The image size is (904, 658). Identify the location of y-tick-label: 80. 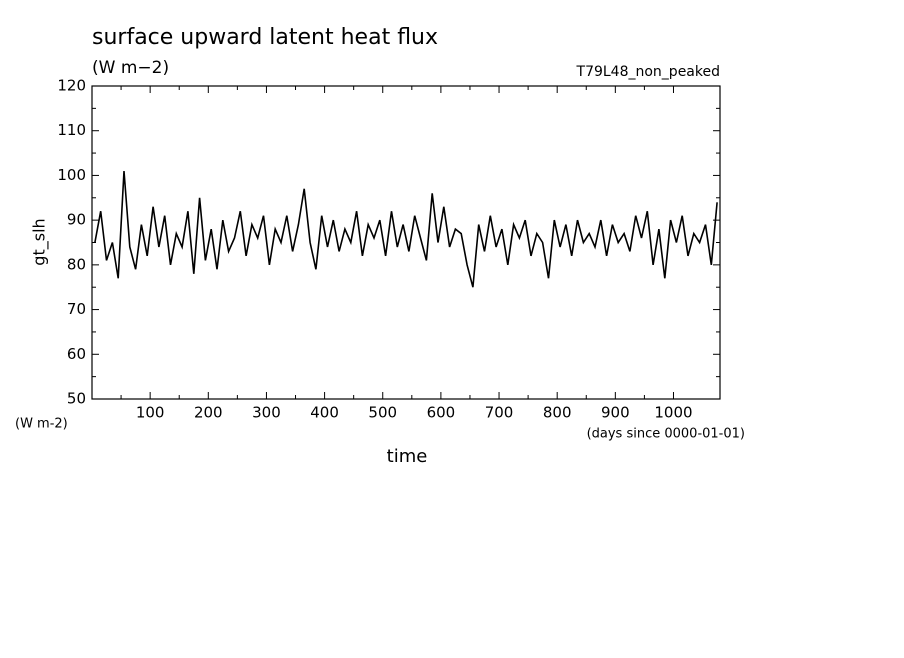
(76, 264).